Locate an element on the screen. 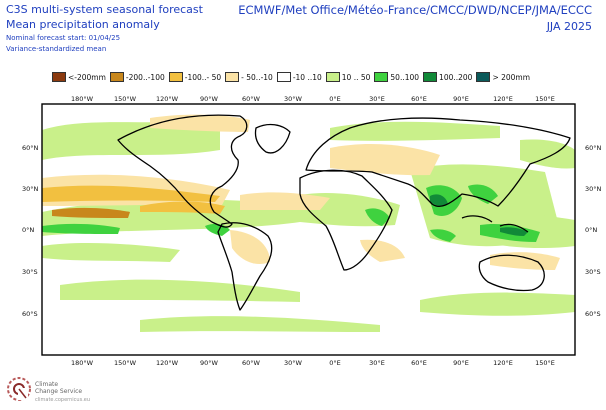 The width and height of the screenshot is (606, 410). legend-label: 50..100 is located at coordinates (405, 77).